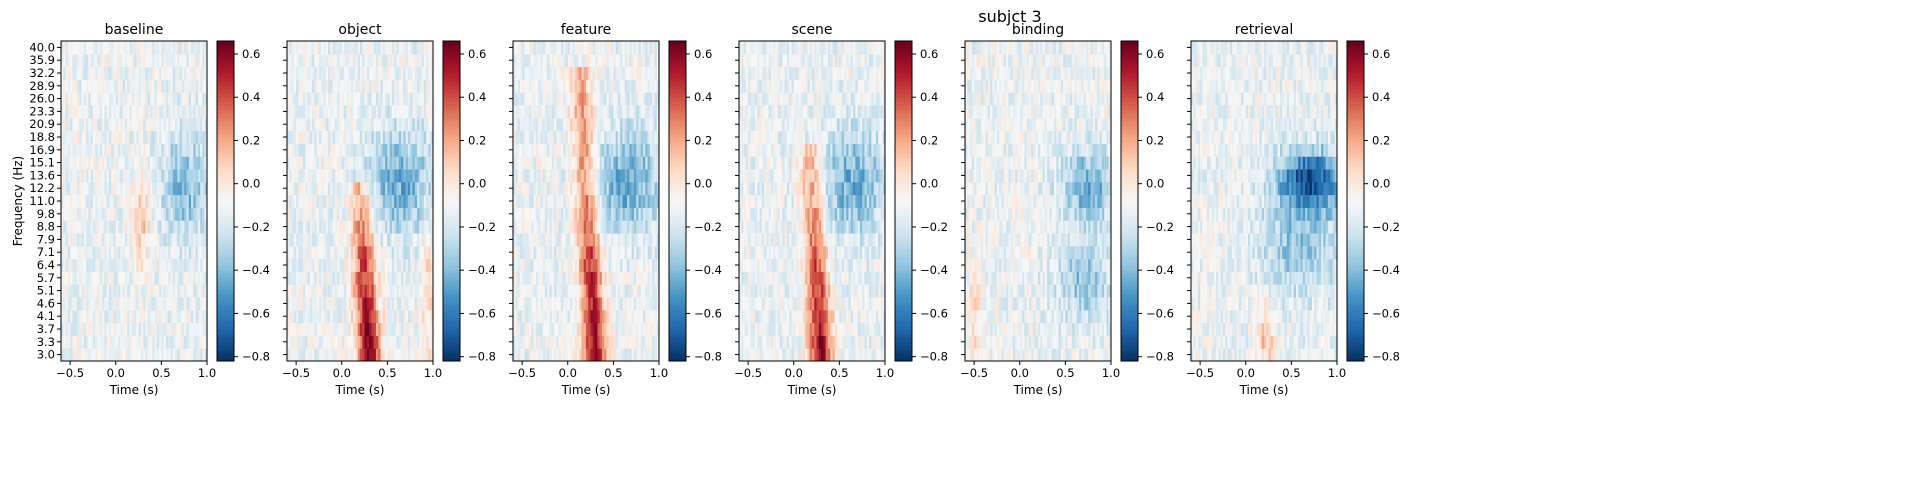 The height and width of the screenshot is (500, 1923). Describe the element at coordinates (482, 227) in the screenshot. I see `colorbar-tick-label: −0.2` at that location.